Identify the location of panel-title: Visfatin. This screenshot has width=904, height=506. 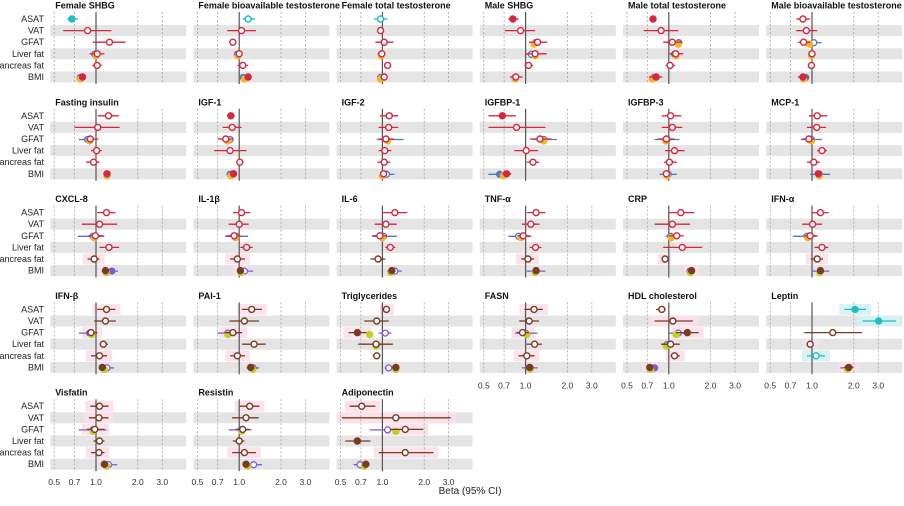
(71, 393).